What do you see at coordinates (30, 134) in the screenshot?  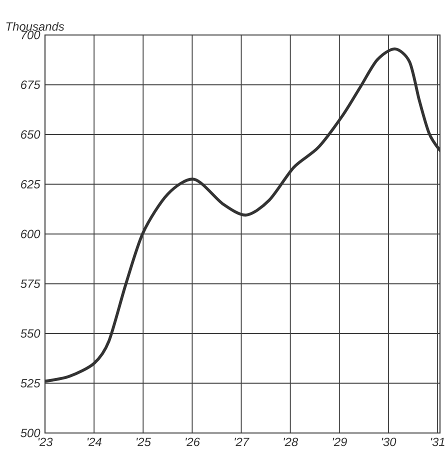 I see `y-tick-label: 650` at bounding box center [30, 134].